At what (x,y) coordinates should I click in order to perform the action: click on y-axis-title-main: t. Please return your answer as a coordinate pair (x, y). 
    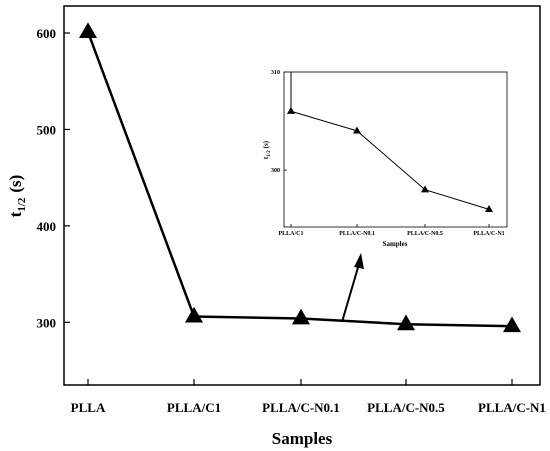
    Looking at the image, I should click on (15, 214).